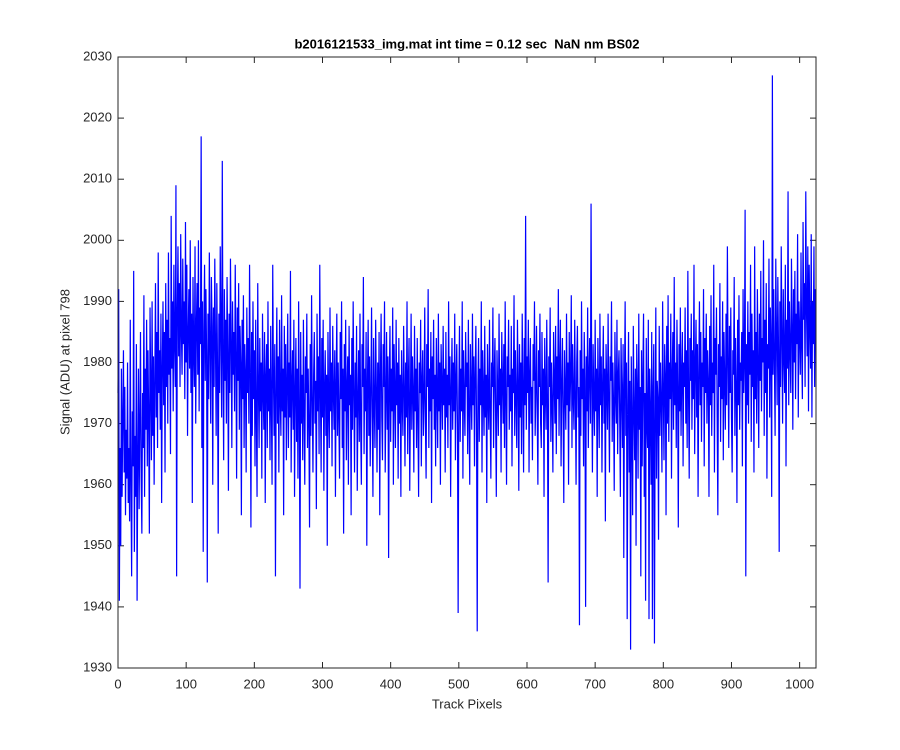  What do you see at coordinates (117, 683) in the screenshot?
I see `x-tick-label: 0` at bounding box center [117, 683].